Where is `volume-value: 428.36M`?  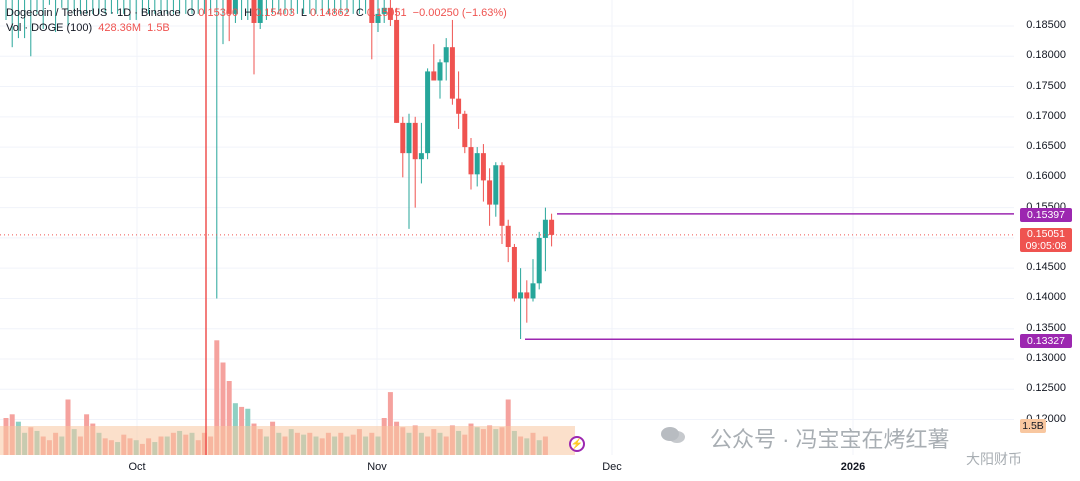
volume-value: 428.36M is located at coordinates (120, 28).